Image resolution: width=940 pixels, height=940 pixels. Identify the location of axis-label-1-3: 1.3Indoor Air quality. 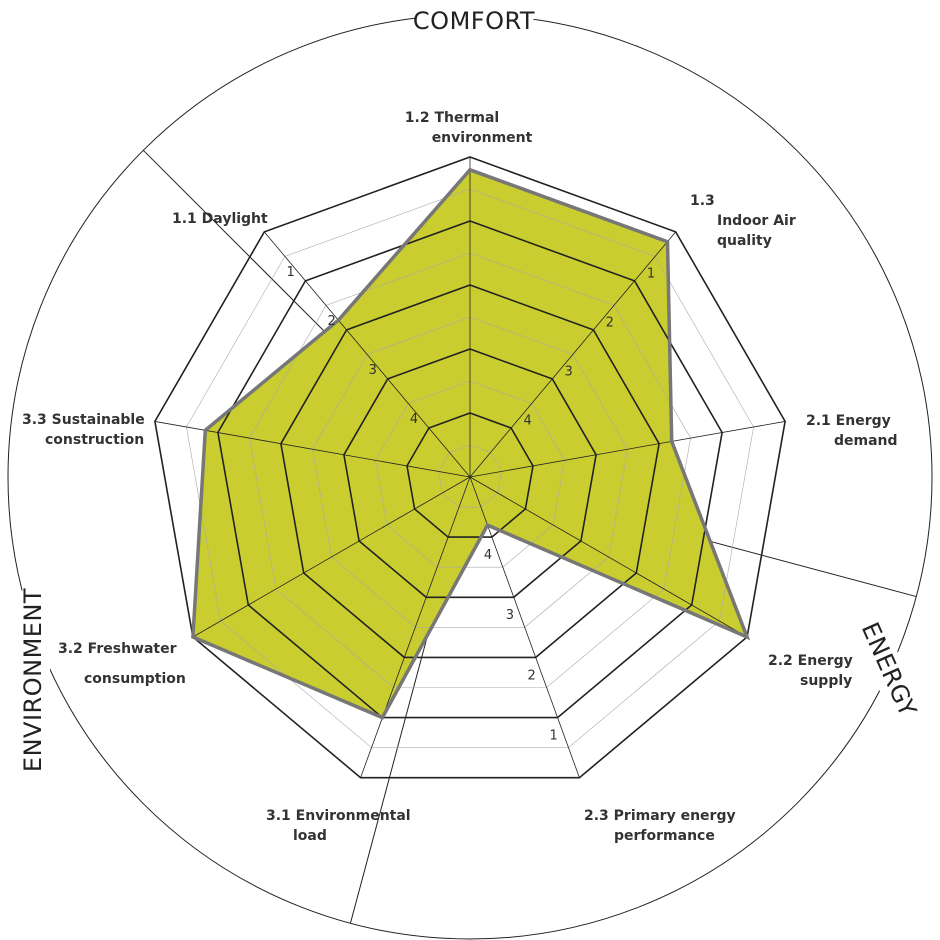
(743, 221).